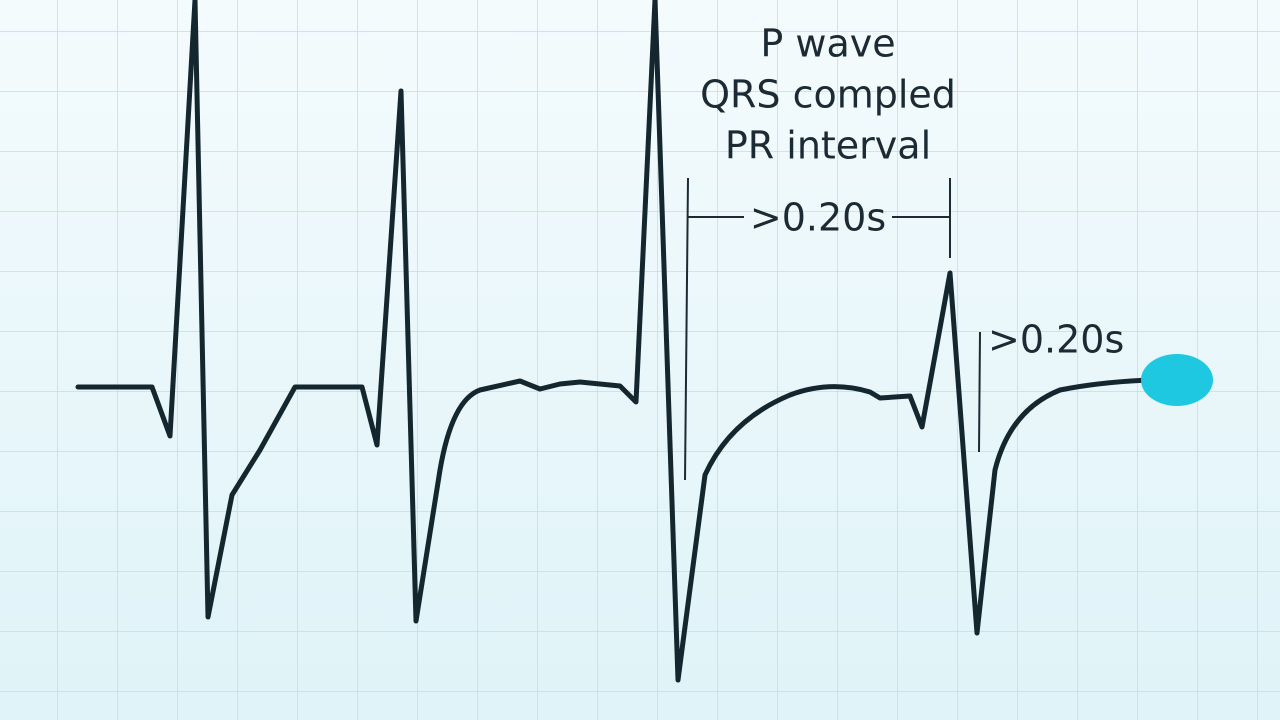 This screenshot has height=720, width=1280. I want to click on qrs-label: QRS compled, so click(828, 95).